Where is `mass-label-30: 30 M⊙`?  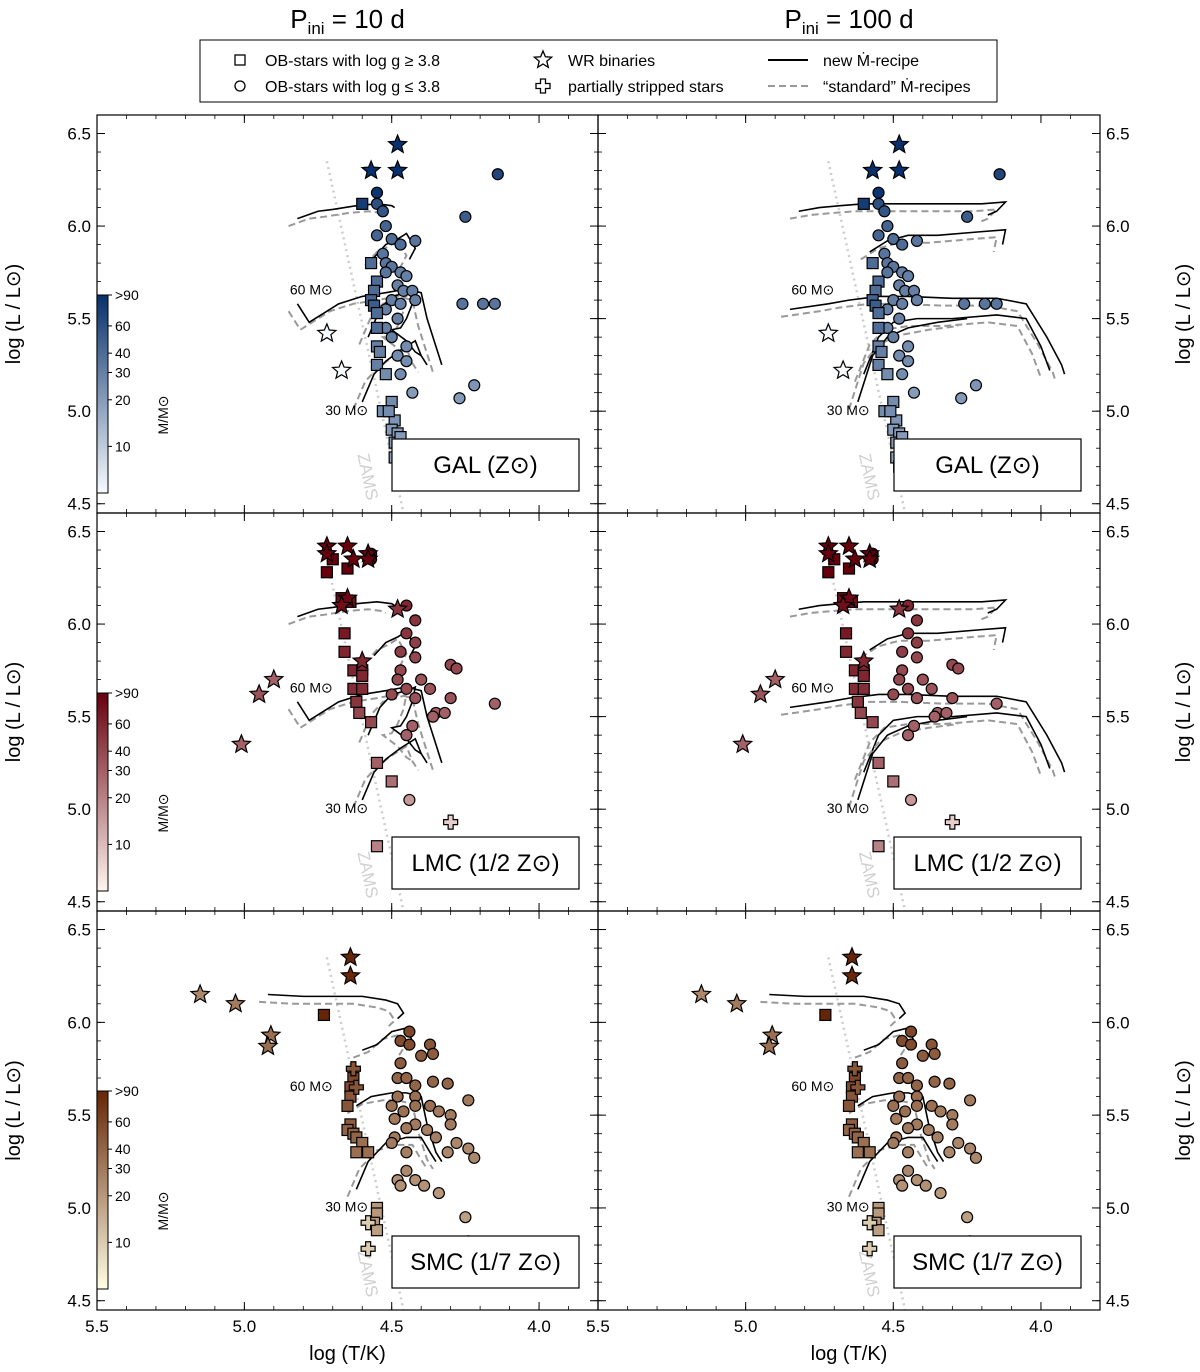 mass-label-30: 30 M⊙ is located at coordinates (346, 410).